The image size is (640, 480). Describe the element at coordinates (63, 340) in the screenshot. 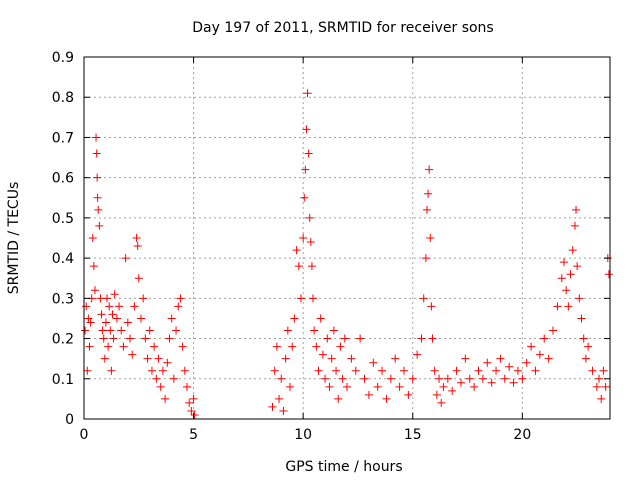

I see `y-tick-label: 0.2` at that location.